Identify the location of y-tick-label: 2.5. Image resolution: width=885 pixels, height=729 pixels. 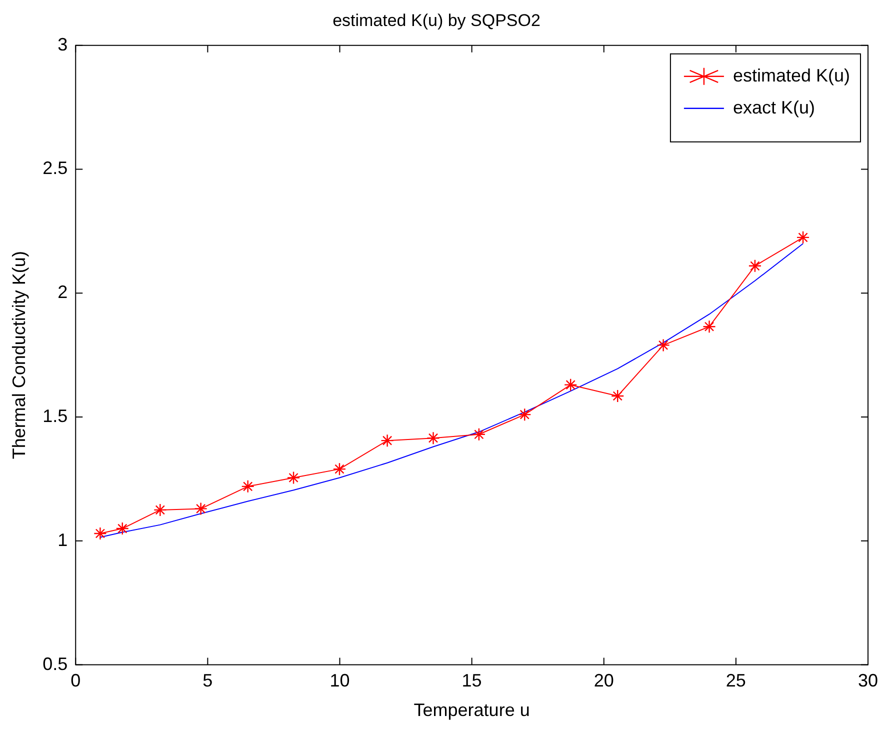
(55, 168).